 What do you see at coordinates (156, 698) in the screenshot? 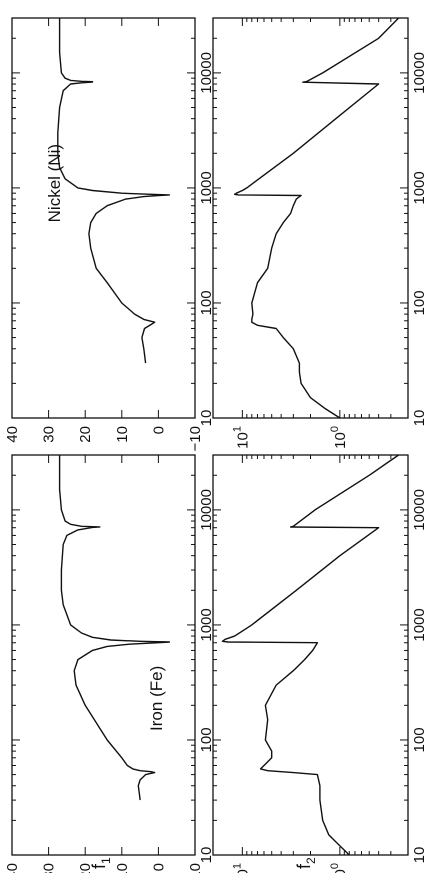
I see `panel-label: Iron (Fe)` at bounding box center [156, 698].